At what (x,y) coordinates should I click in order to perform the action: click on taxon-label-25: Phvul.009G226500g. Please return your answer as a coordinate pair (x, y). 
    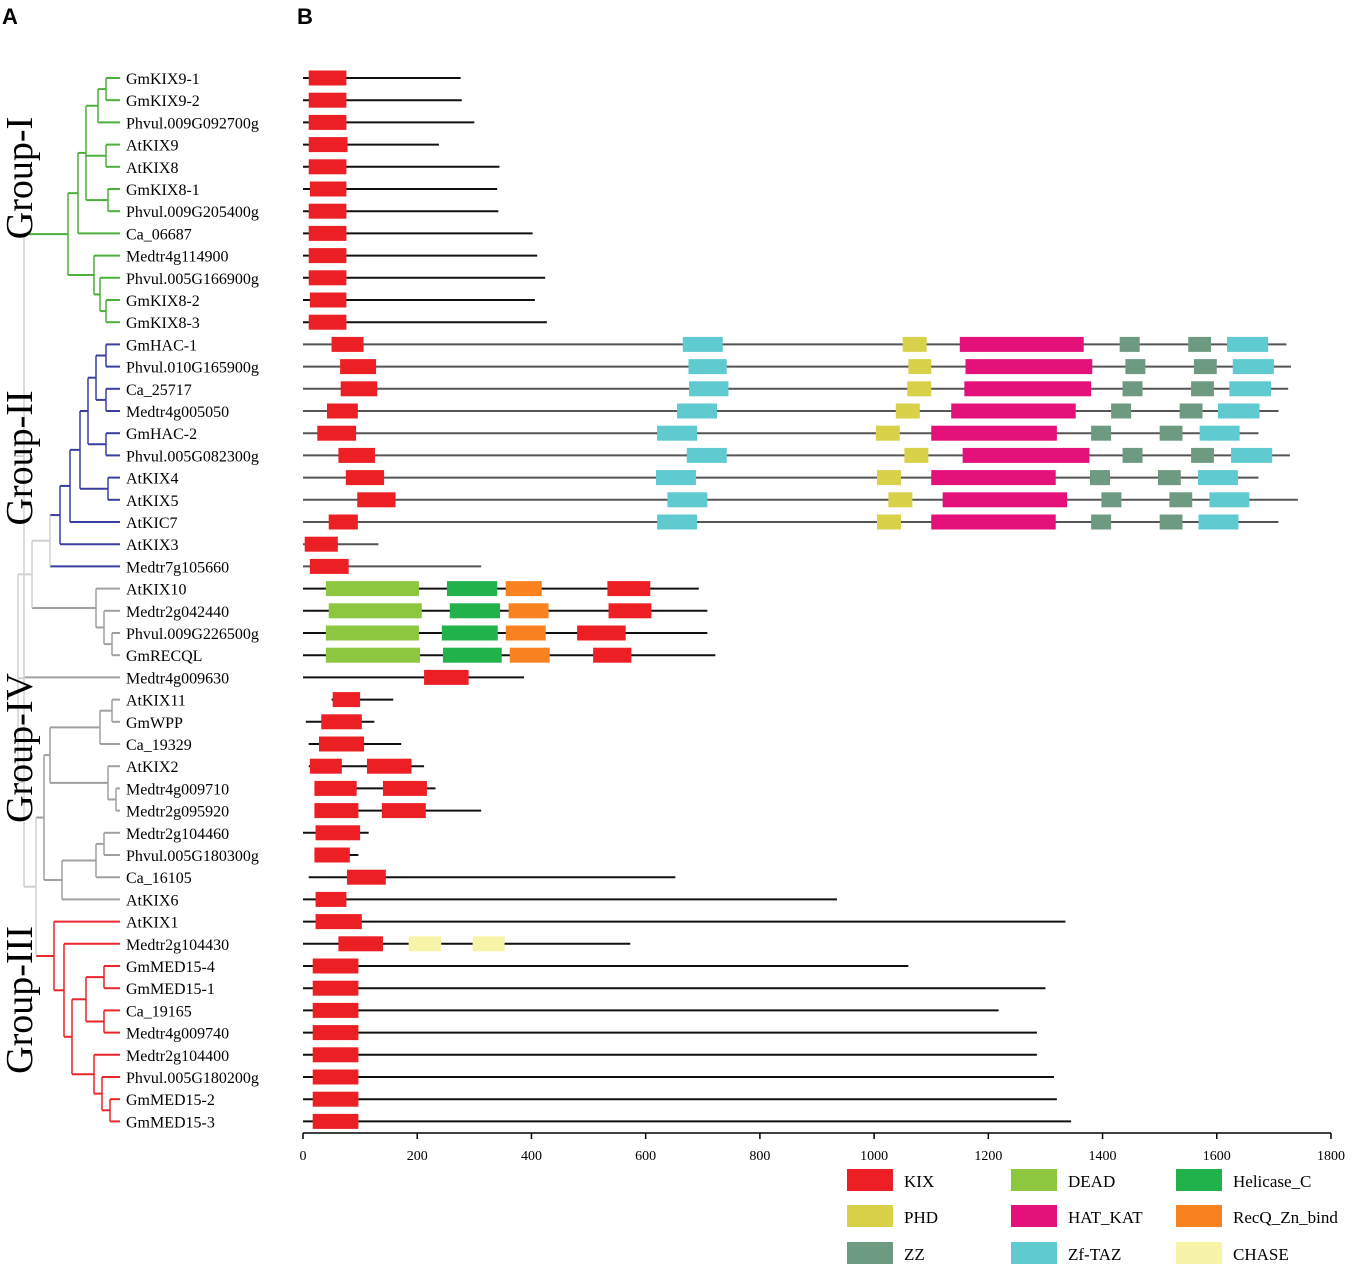
    Looking at the image, I should click on (192, 634).